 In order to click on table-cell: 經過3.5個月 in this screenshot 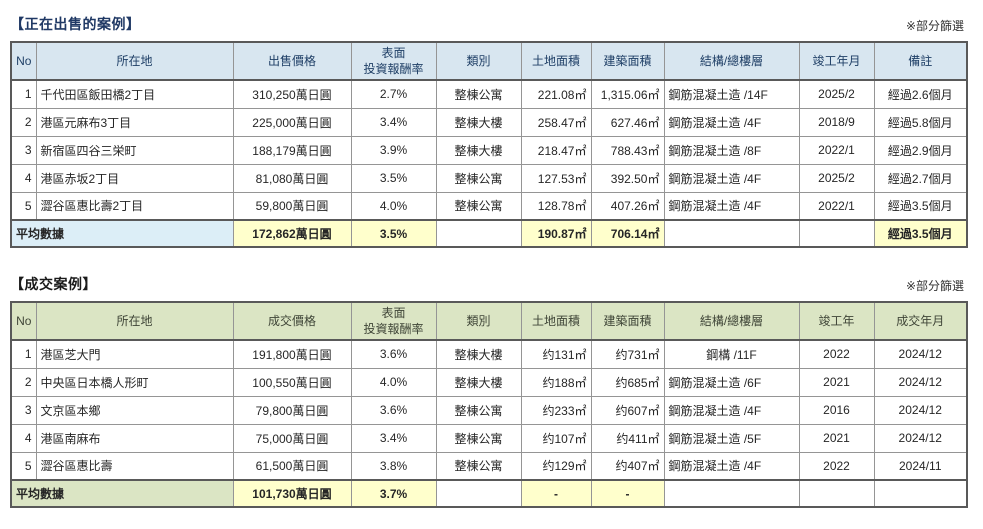, I will do `click(920, 206)`.